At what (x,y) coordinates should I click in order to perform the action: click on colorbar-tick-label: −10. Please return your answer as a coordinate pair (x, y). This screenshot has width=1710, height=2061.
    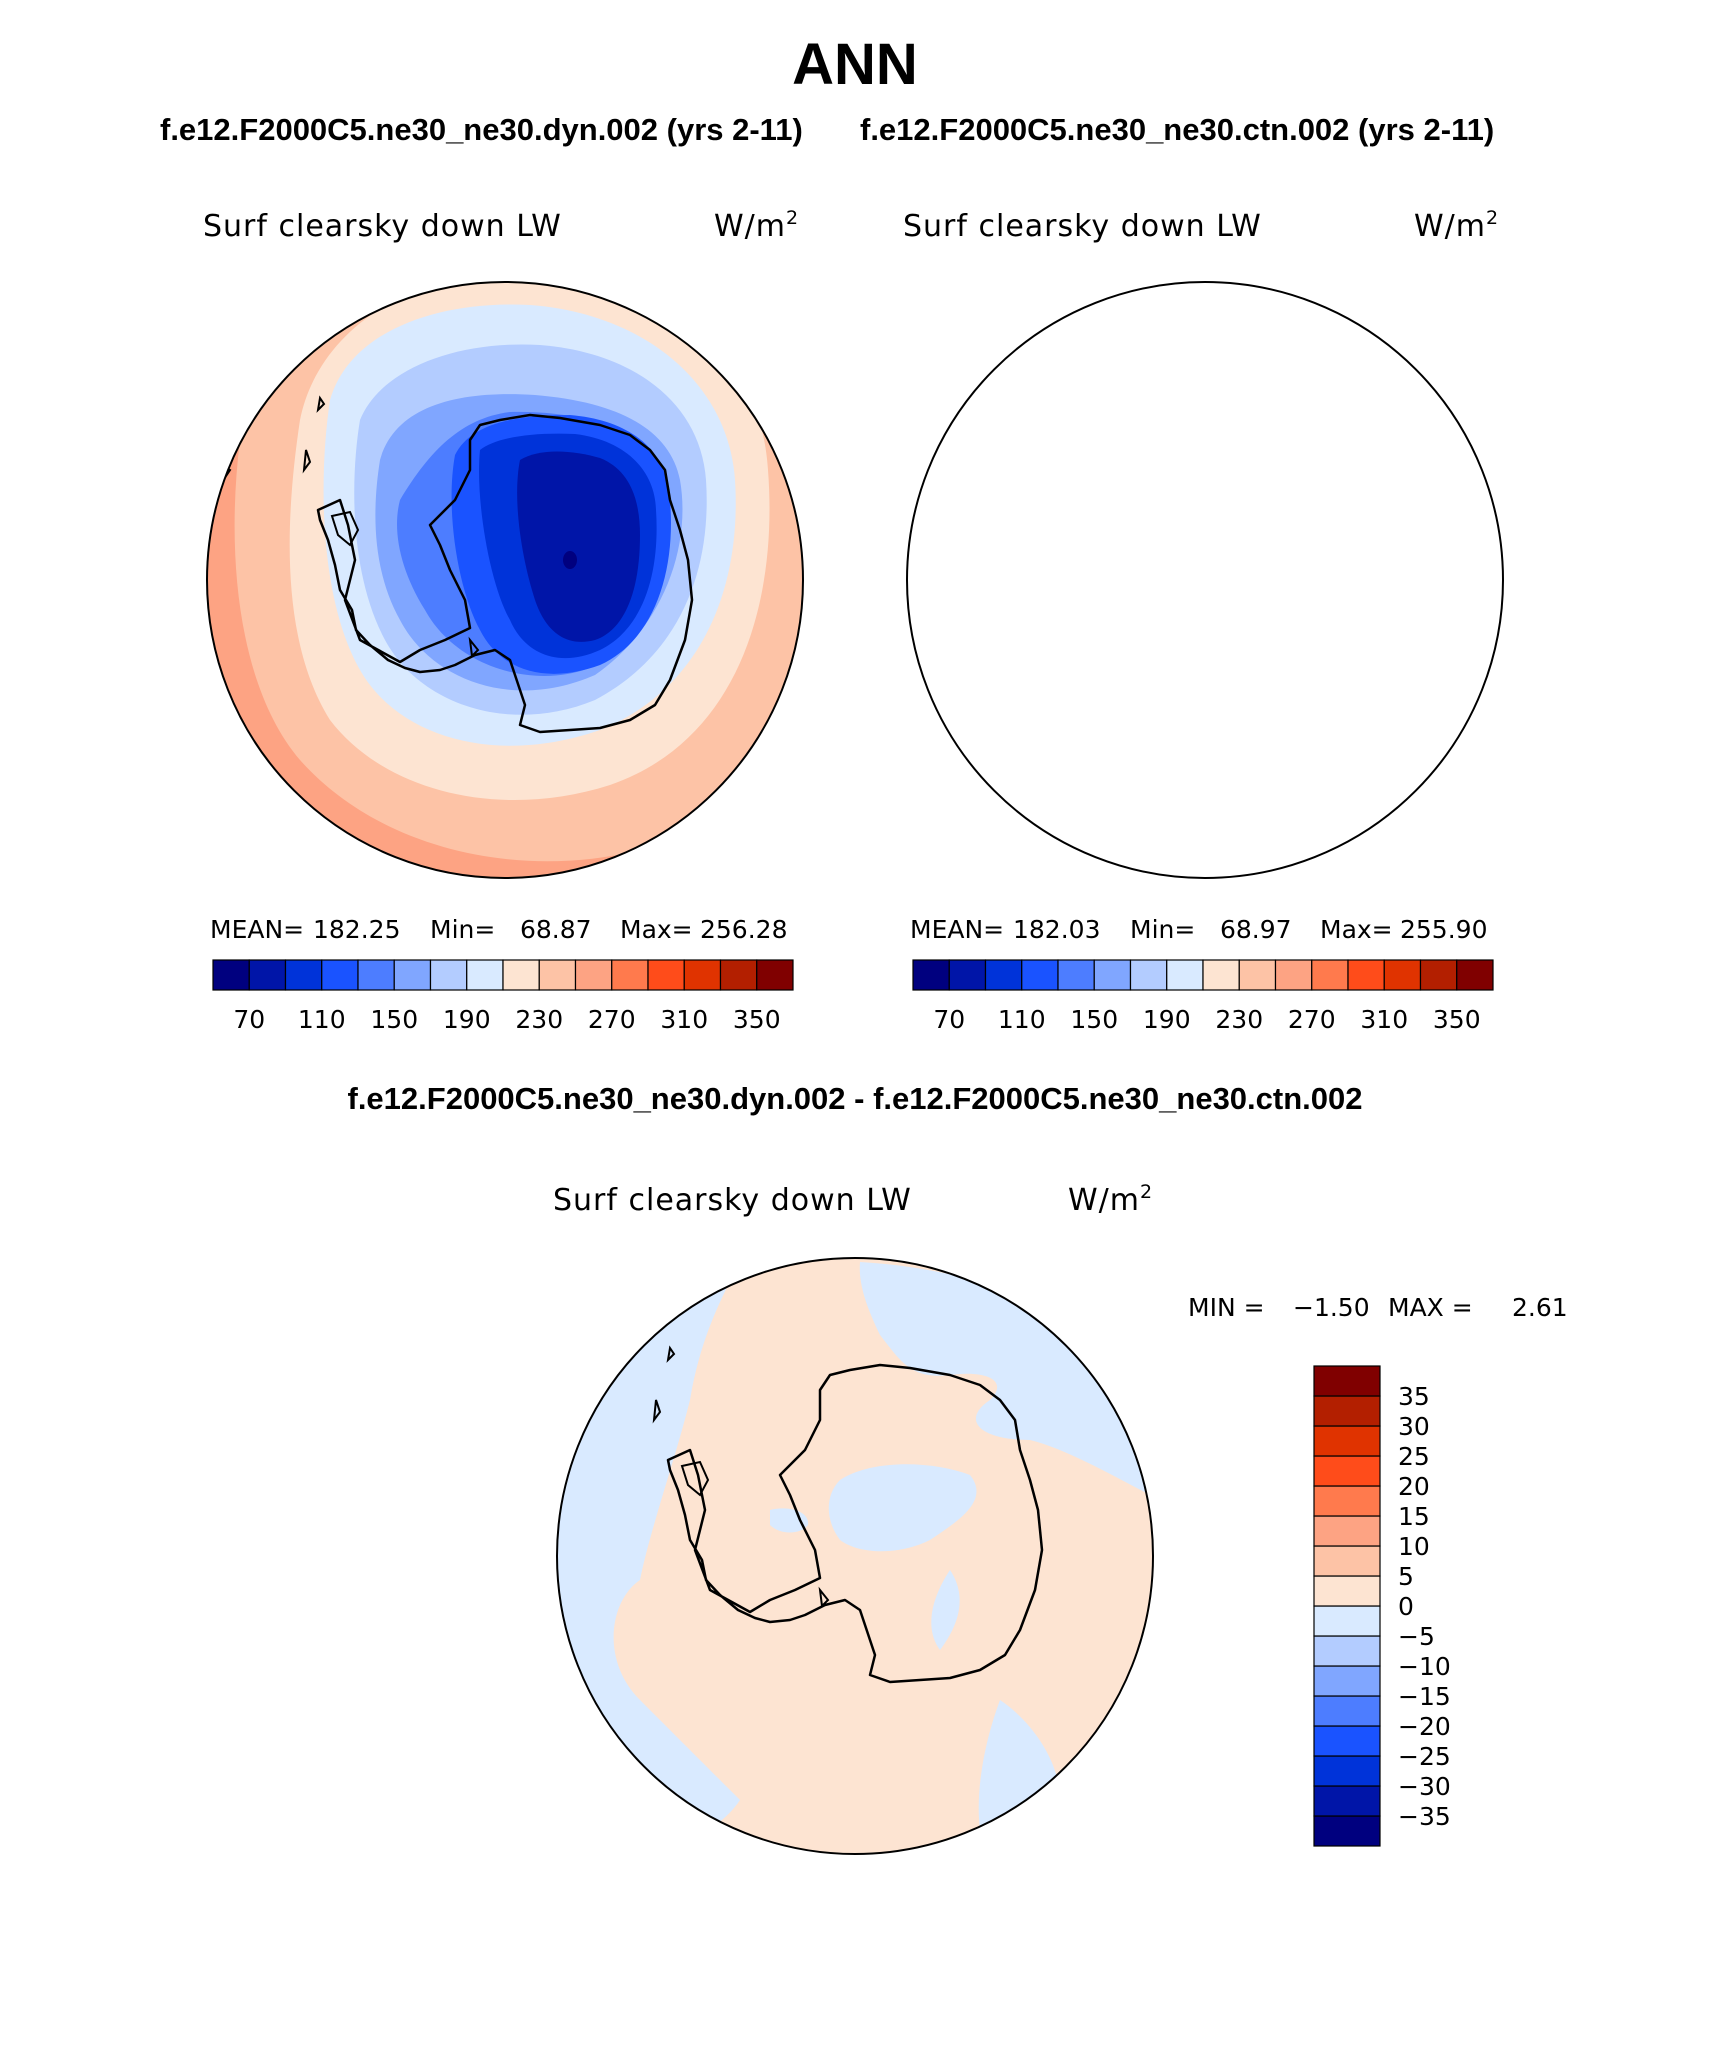
    Looking at the image, I should click on (1424, 1666).